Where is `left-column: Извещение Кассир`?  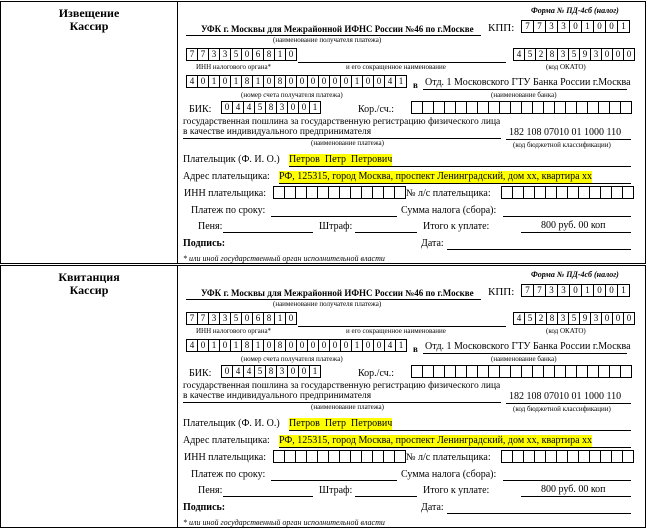 left-column: Извещение Кассир is located at coordinates (89, 132).